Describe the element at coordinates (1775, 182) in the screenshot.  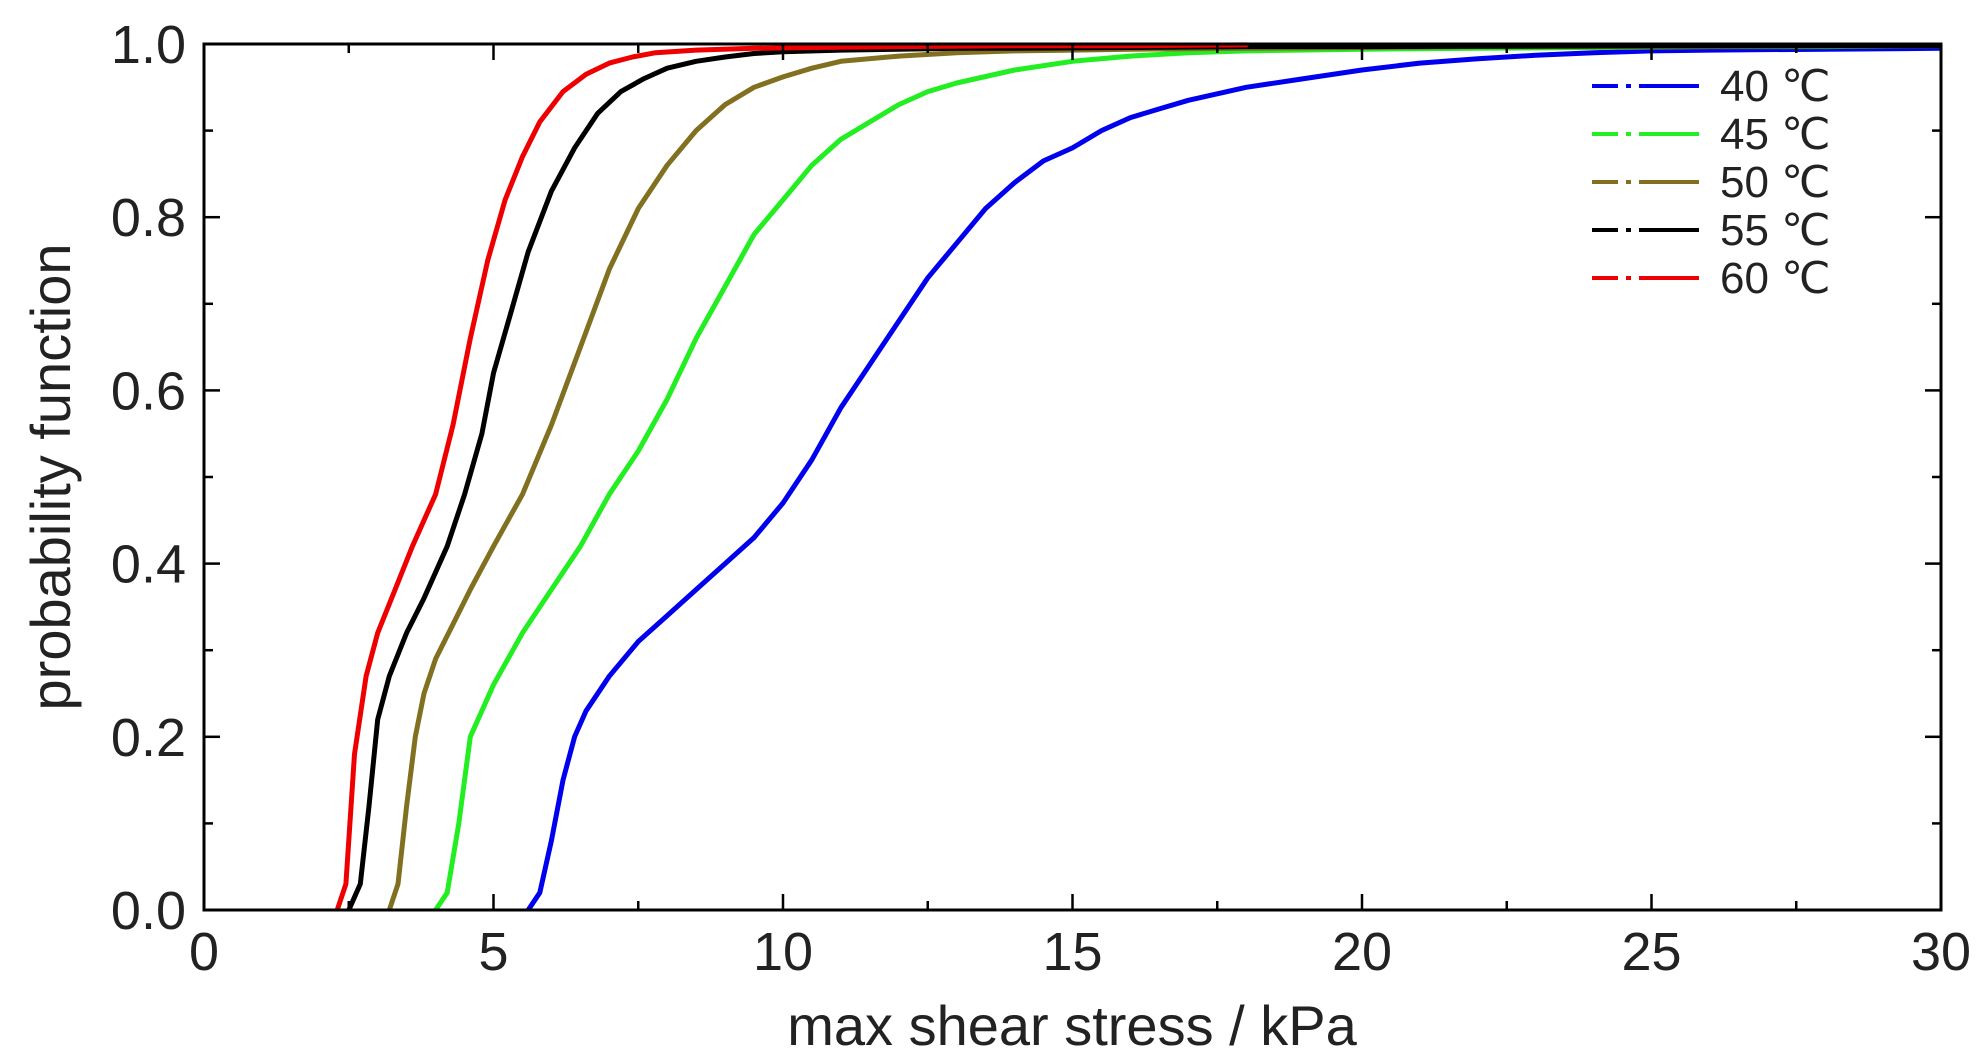
I see `legend-label: 50 ℃` at that location.